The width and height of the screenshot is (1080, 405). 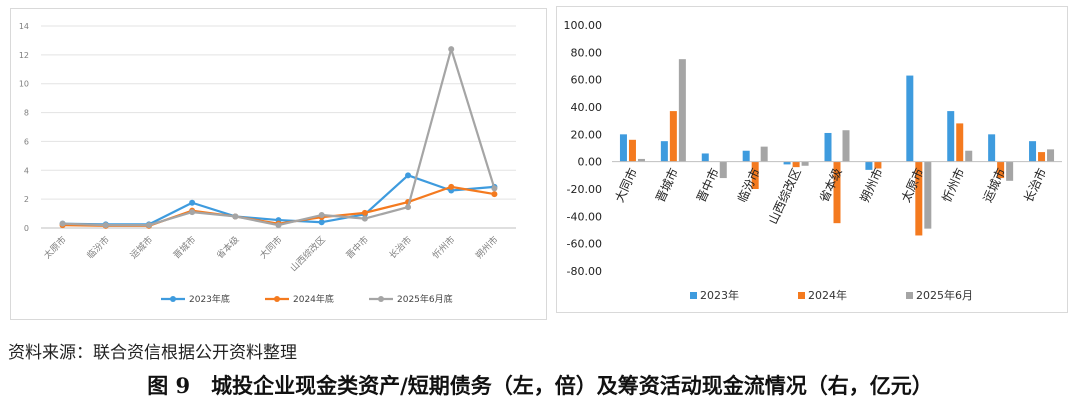 What do you see at coordinates (425, 299) in the screenshot?
I see `legend-label: 2025年6月底` at bounding box center [425, 299].